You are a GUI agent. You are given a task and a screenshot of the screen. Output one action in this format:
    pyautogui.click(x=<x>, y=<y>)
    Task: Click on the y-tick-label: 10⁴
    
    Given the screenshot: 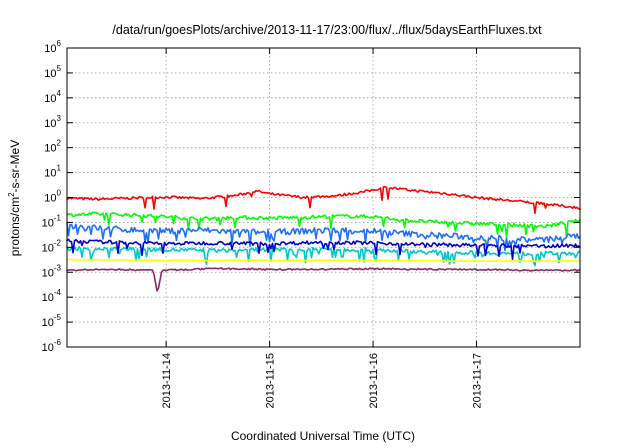 What is the action you would take?
    pyautogui.click(x=52, y=97)
    